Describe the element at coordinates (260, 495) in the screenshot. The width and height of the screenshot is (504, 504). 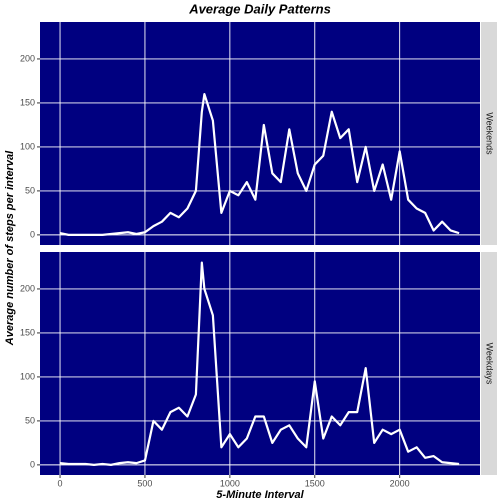
I see `x-axis-label: 5-Minute Interval` at that location.